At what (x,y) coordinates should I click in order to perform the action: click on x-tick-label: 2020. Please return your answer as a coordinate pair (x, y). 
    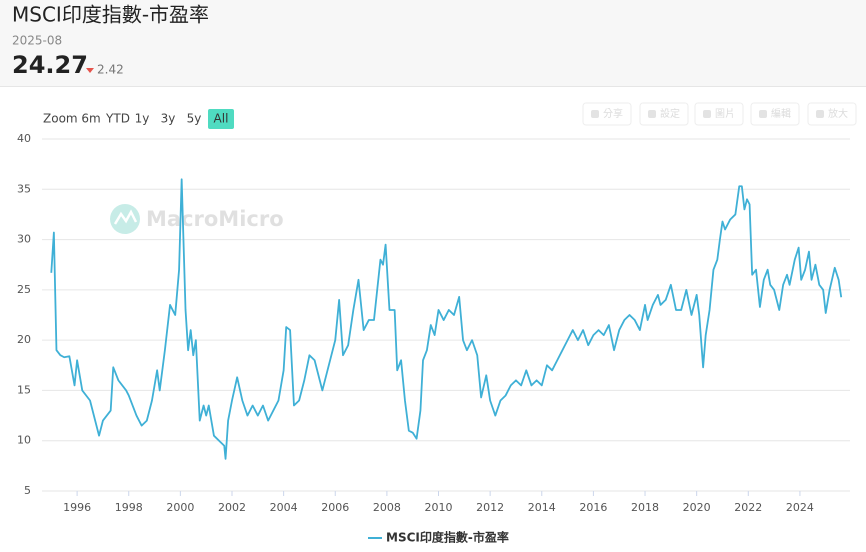
    Looking at the image, I should click on (697, 507).